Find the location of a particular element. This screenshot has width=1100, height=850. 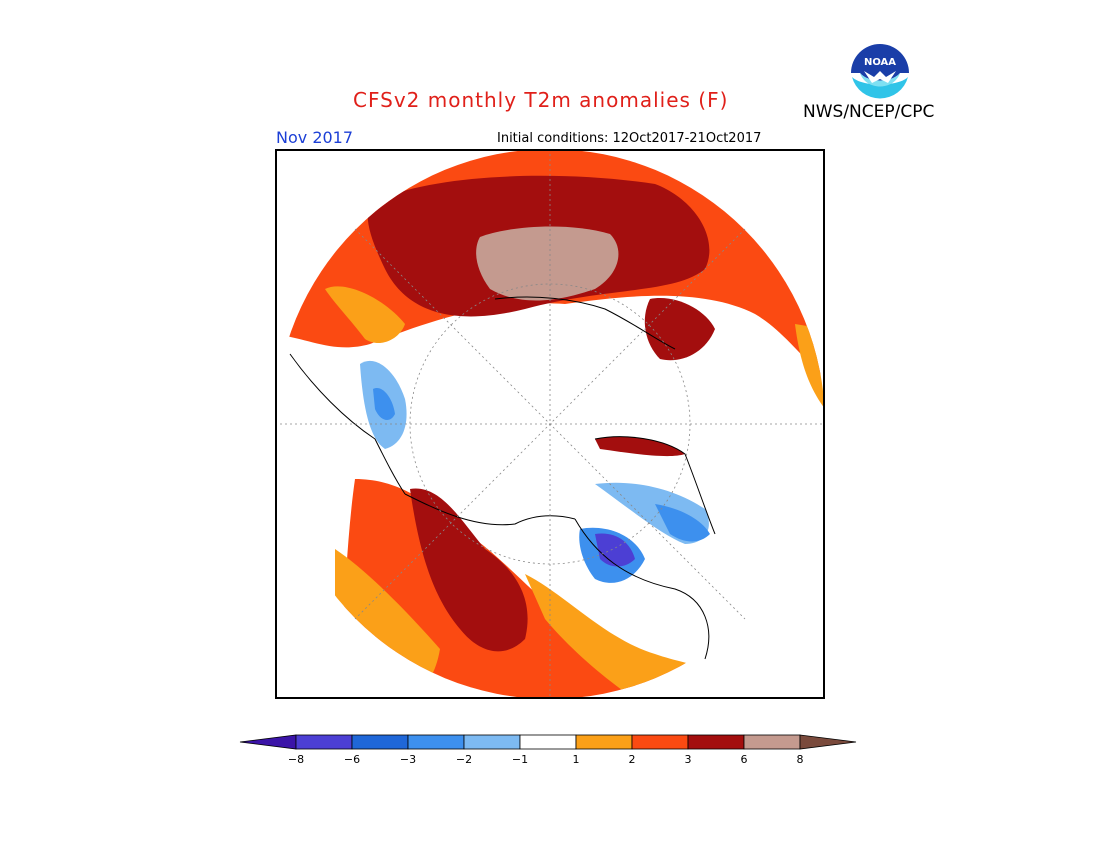

noaa-logo: NOAA is located at coordinates (880, 73).